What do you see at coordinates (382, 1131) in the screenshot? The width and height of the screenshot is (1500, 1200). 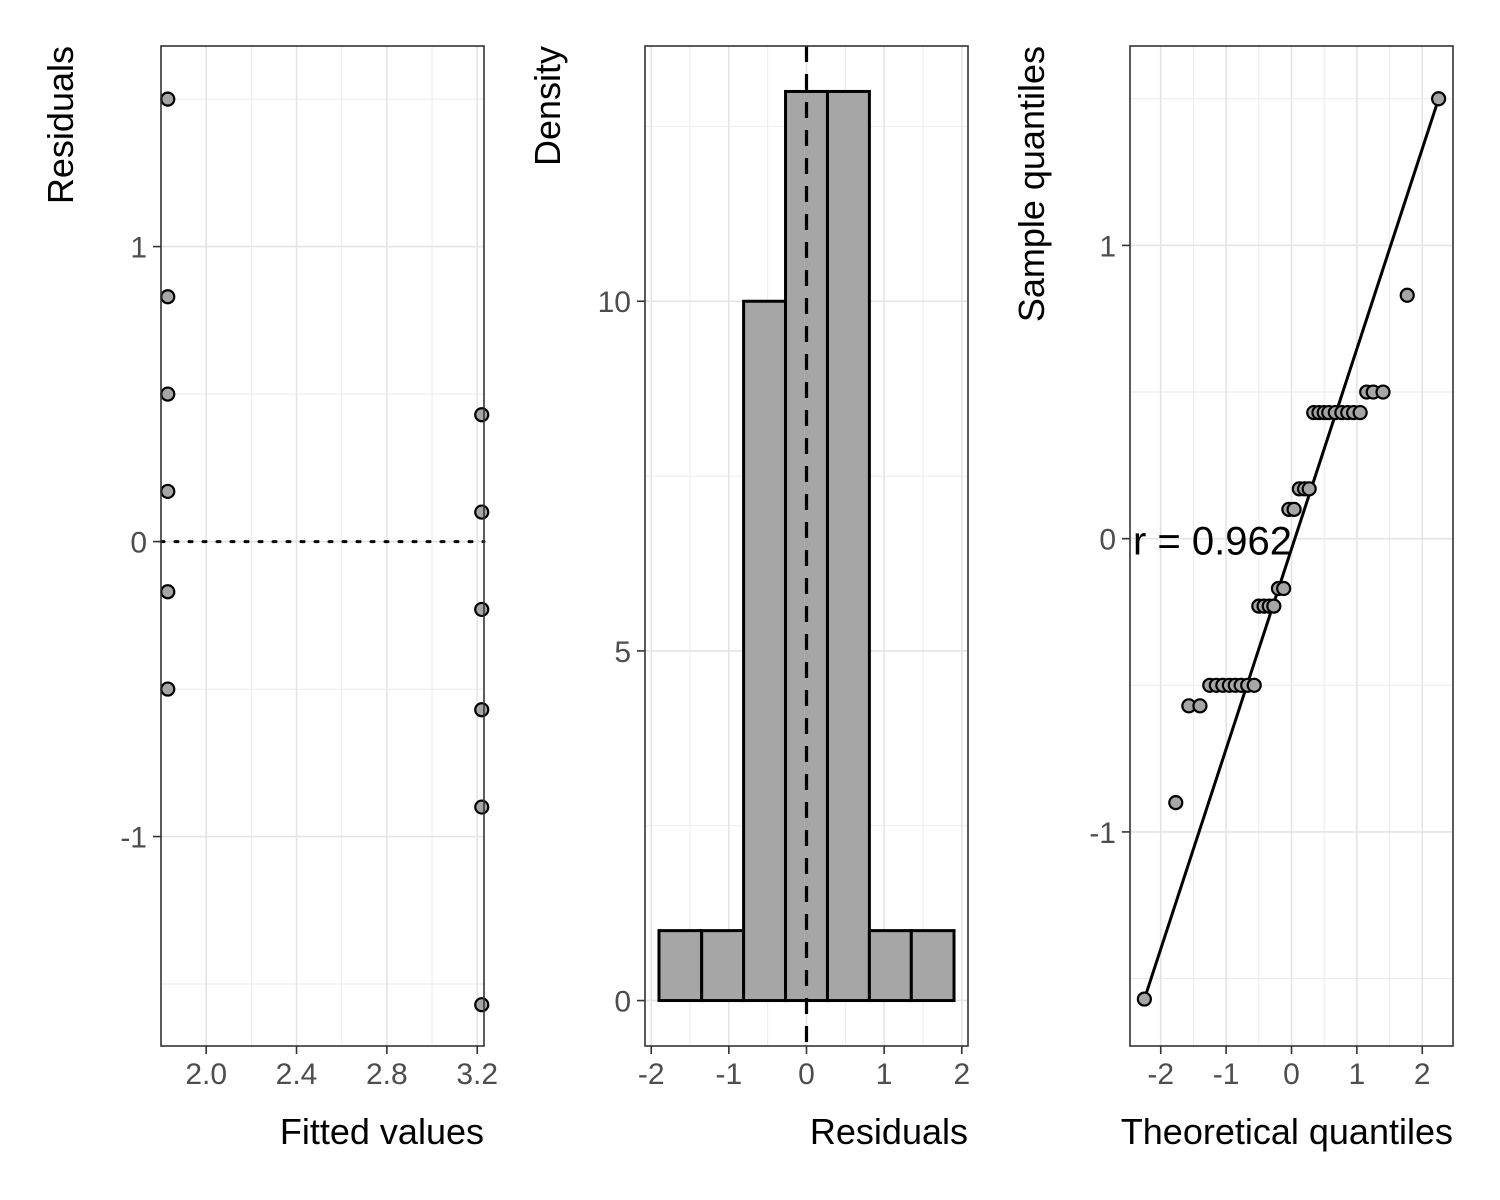 I see `x-axis-title: Fitted values` at bounding box center [382, 1131].